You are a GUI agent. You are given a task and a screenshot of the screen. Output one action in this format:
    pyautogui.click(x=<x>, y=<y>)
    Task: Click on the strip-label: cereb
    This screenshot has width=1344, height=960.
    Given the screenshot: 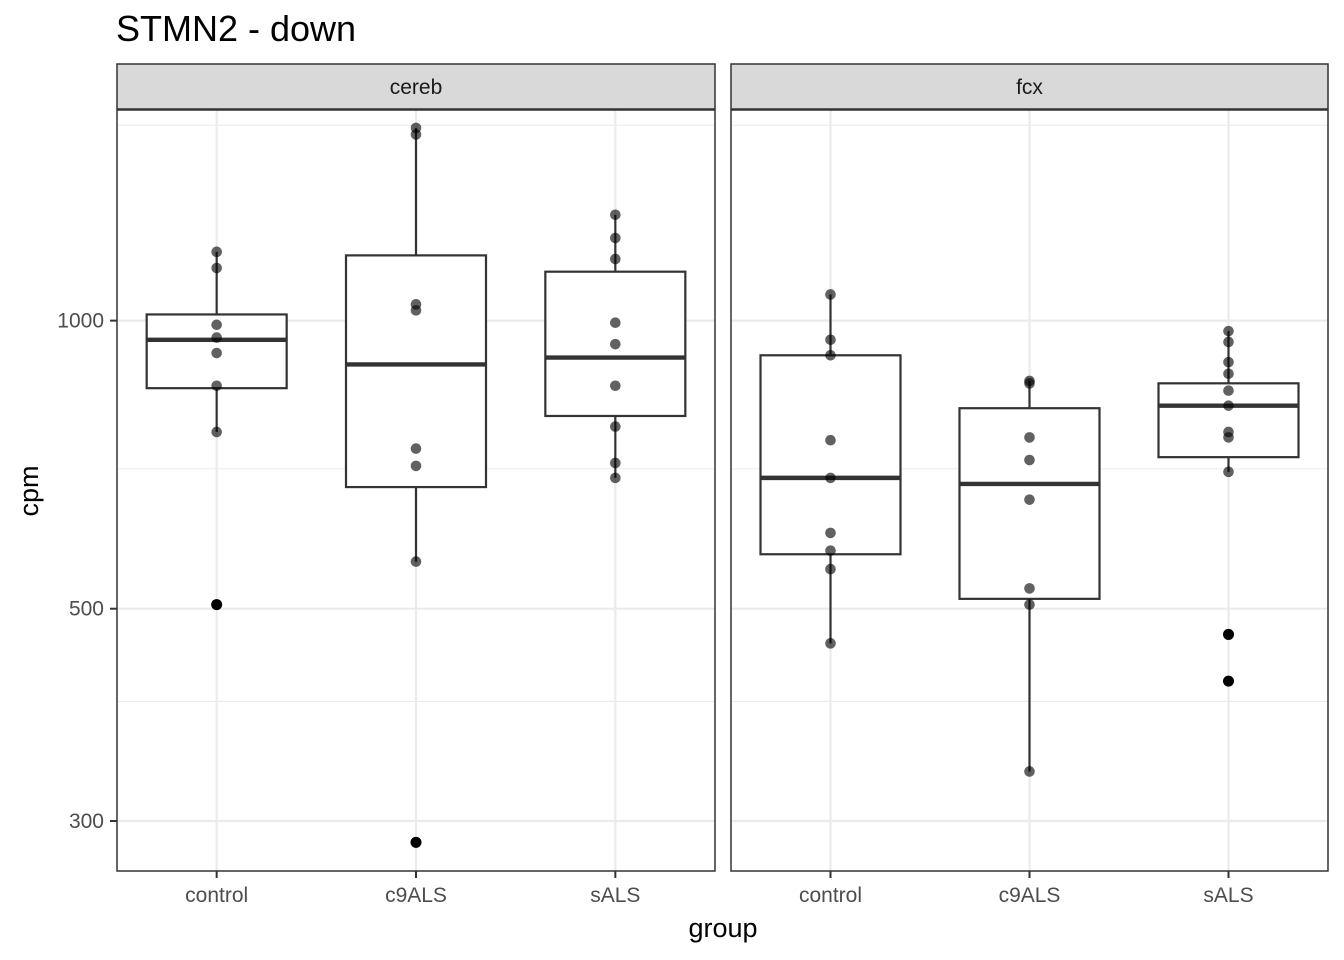 What is the action you would take?
    pyautogui.click(x=416, y=87)
    